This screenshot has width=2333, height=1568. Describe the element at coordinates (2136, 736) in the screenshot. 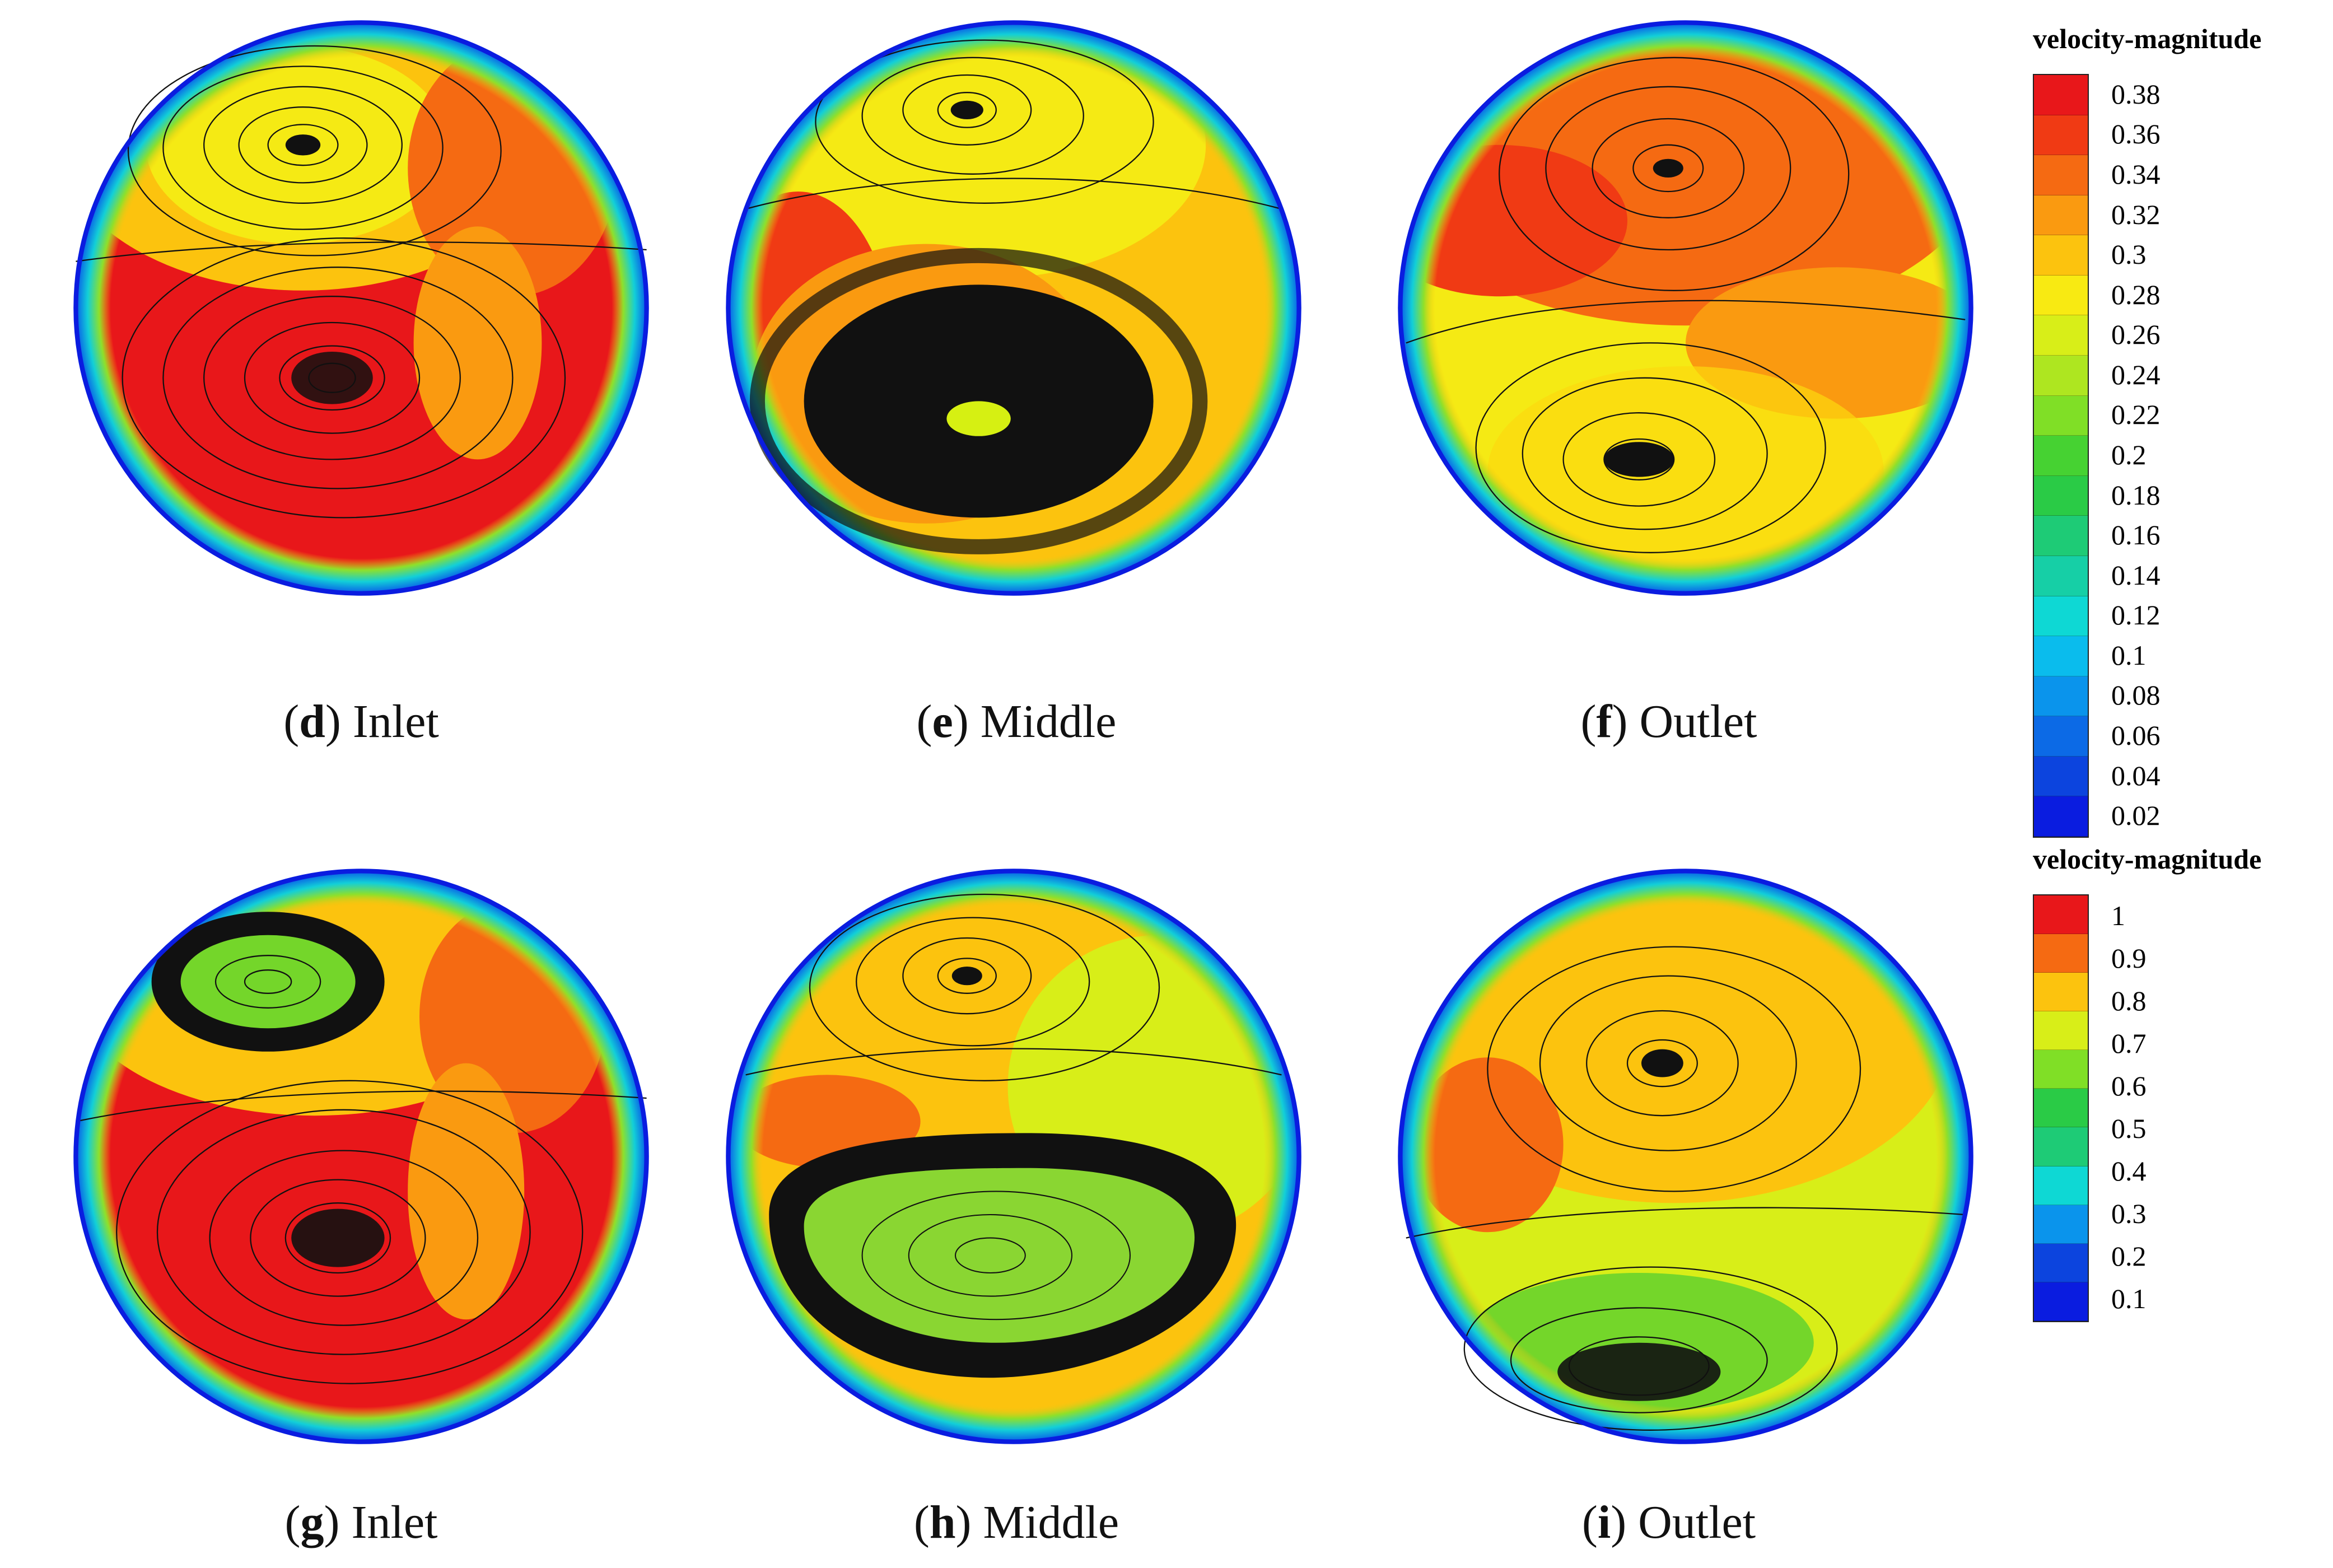

I see `colorbar-tick-label: 0.06` at that location.